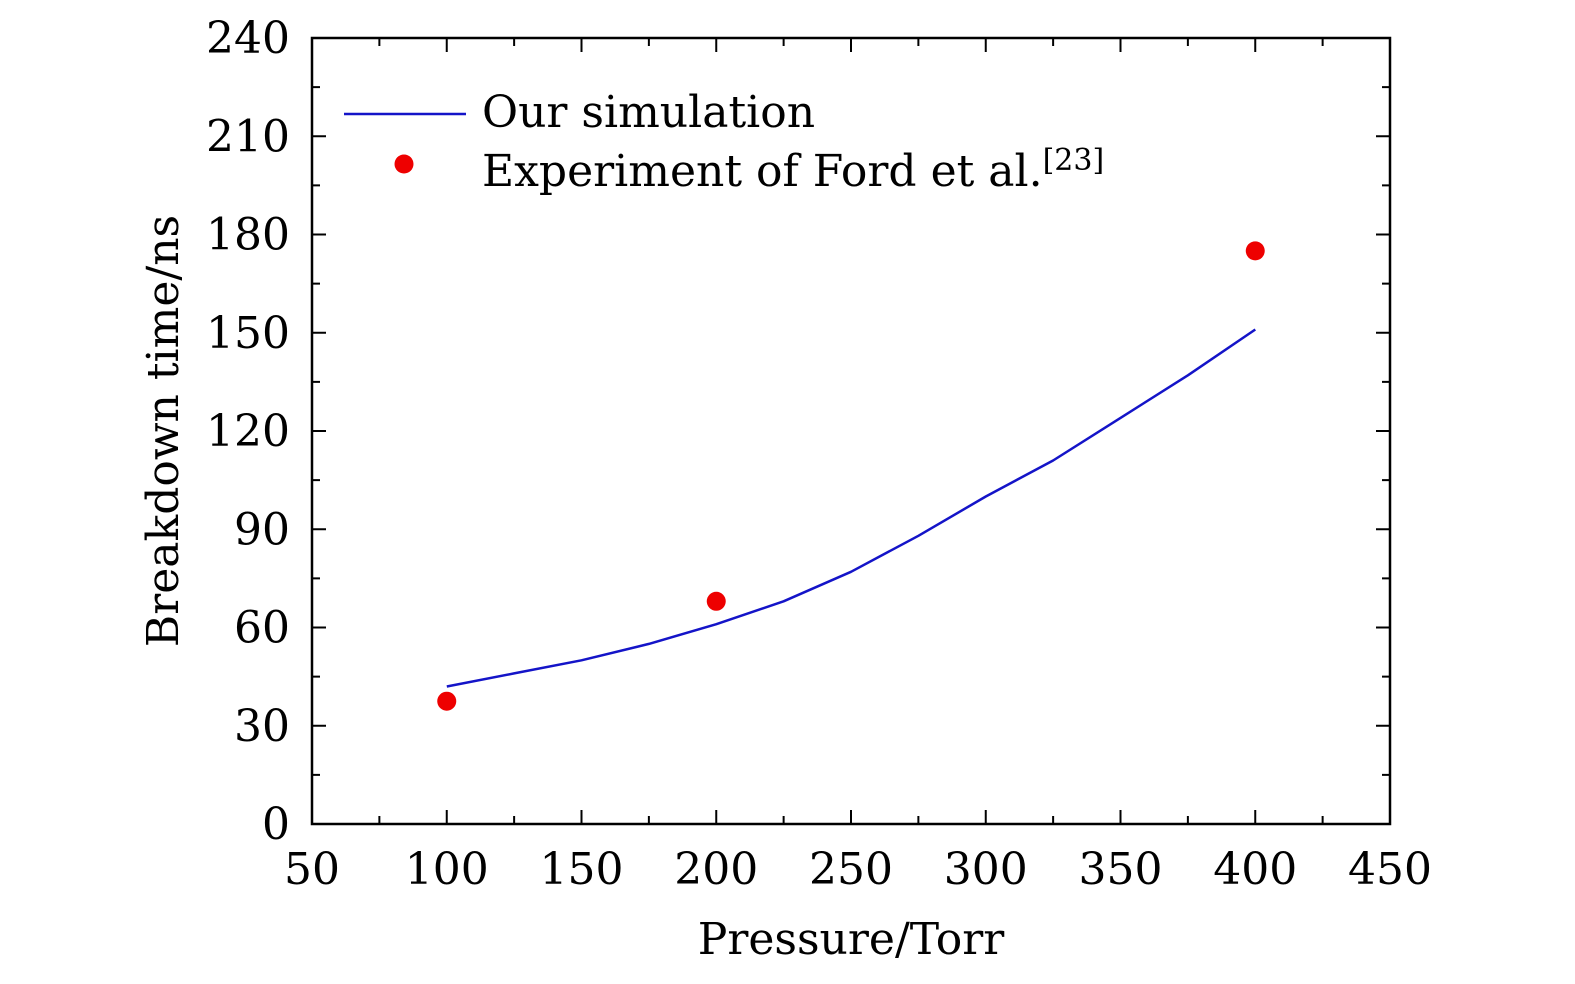 This screenshot has height=984, width=1575. What do you see at coordinates (762, 171) in the screenshot?
I see `legend-experiment-text: Experiment of Ford et al.` at bounding box center [762, 171].